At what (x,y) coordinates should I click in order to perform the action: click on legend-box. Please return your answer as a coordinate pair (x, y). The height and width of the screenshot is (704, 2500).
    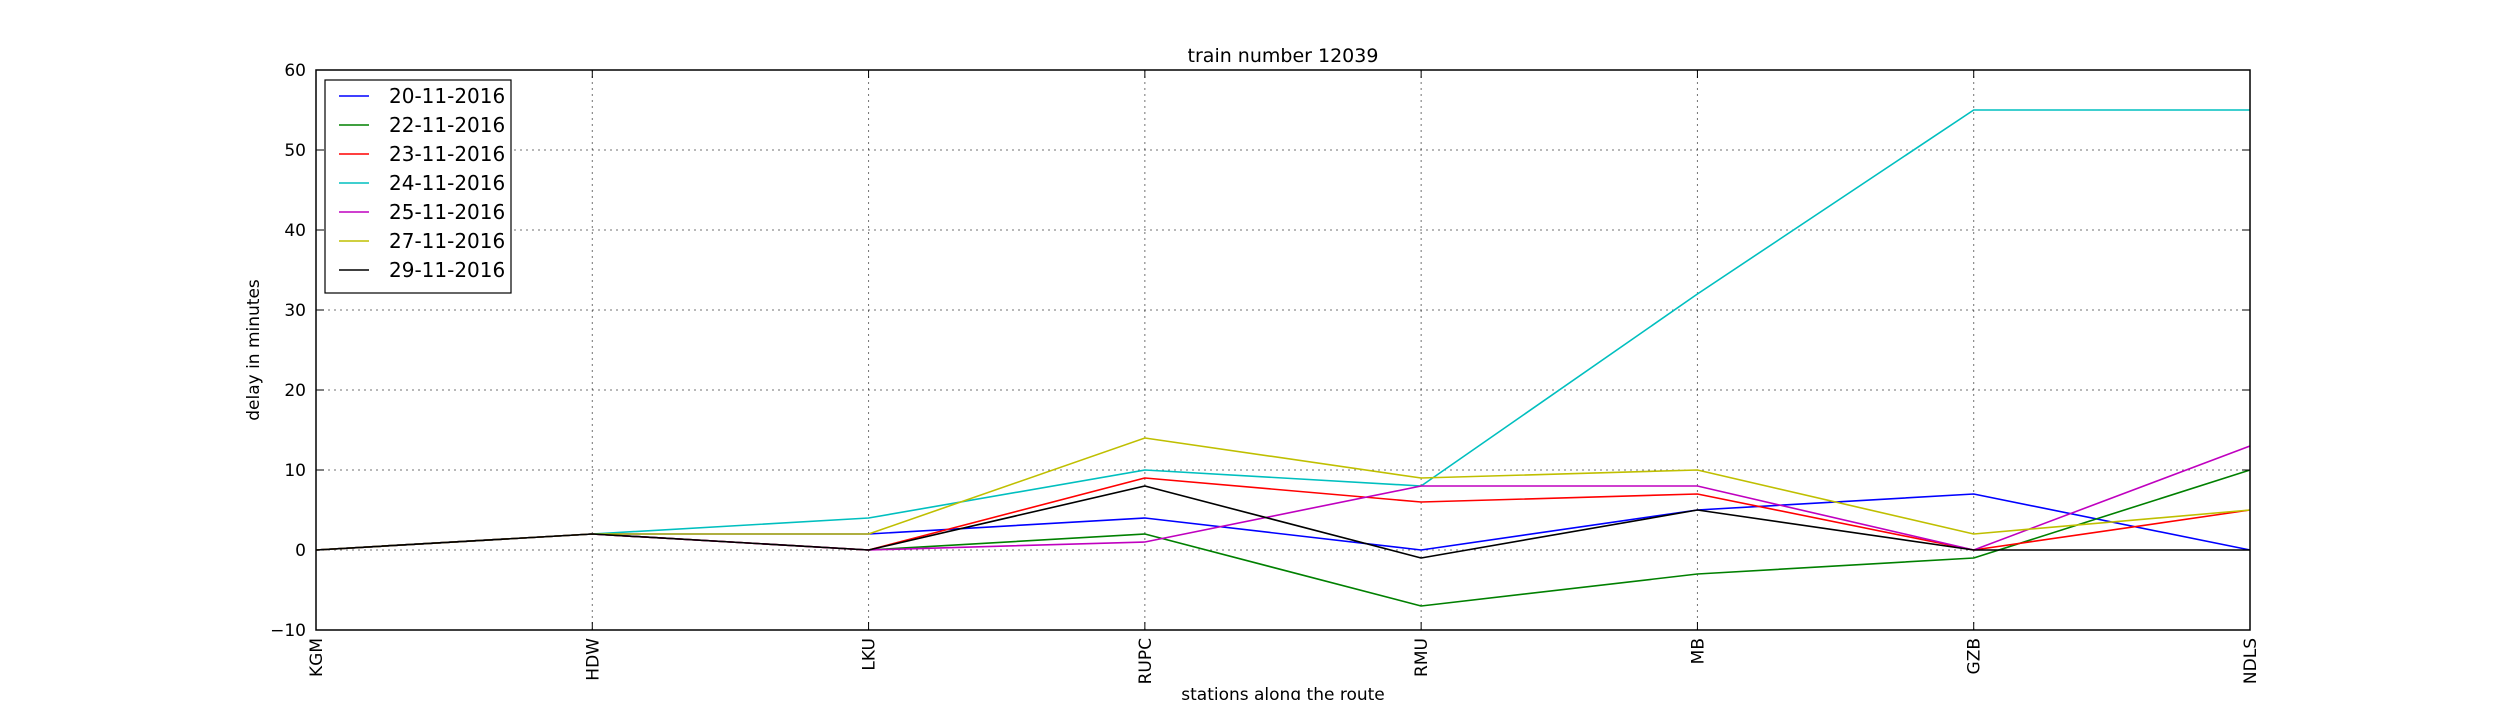
    Looking at the image, I should click on (418, 186).